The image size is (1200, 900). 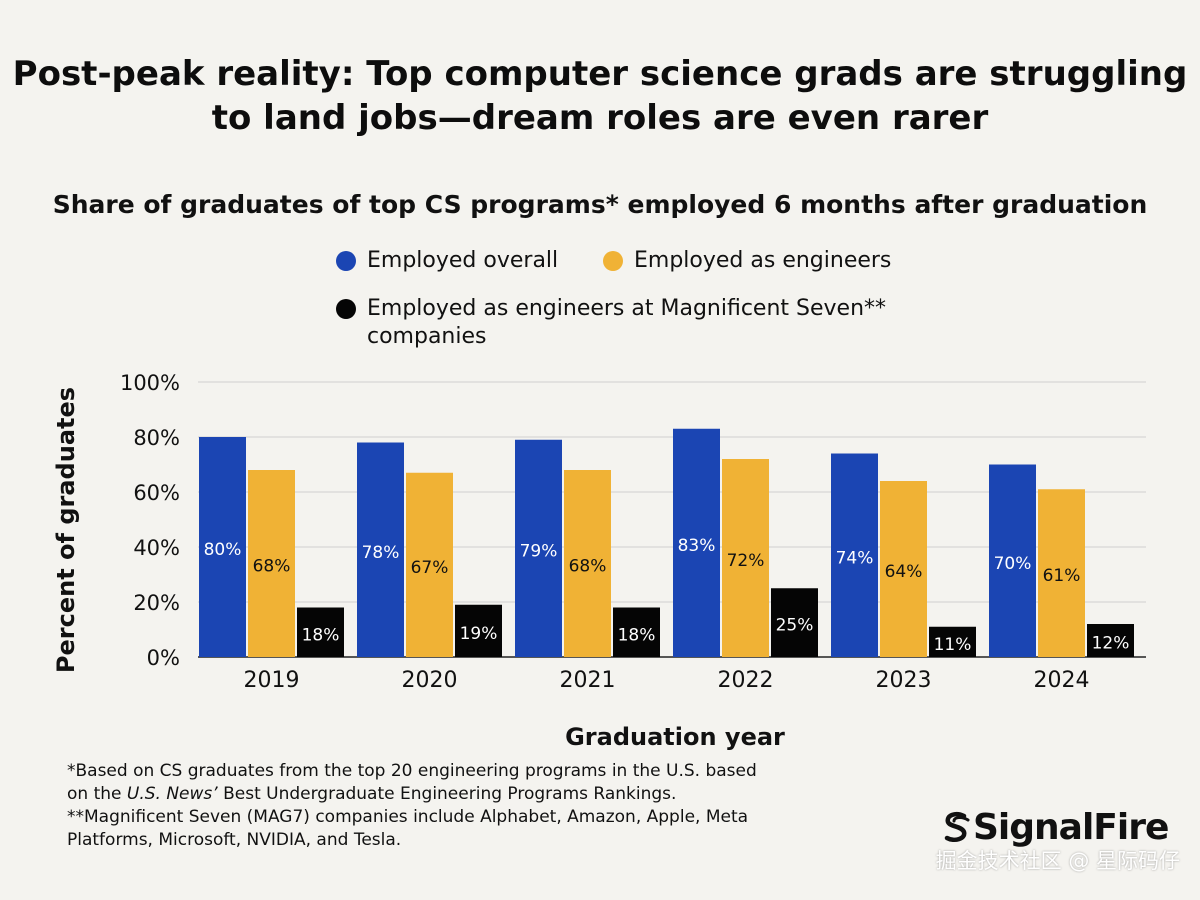 What do you see at coordinates (588, 680) in the screenshot?
I see `x-tick-label: 2021` at bounding box center [588, 680].